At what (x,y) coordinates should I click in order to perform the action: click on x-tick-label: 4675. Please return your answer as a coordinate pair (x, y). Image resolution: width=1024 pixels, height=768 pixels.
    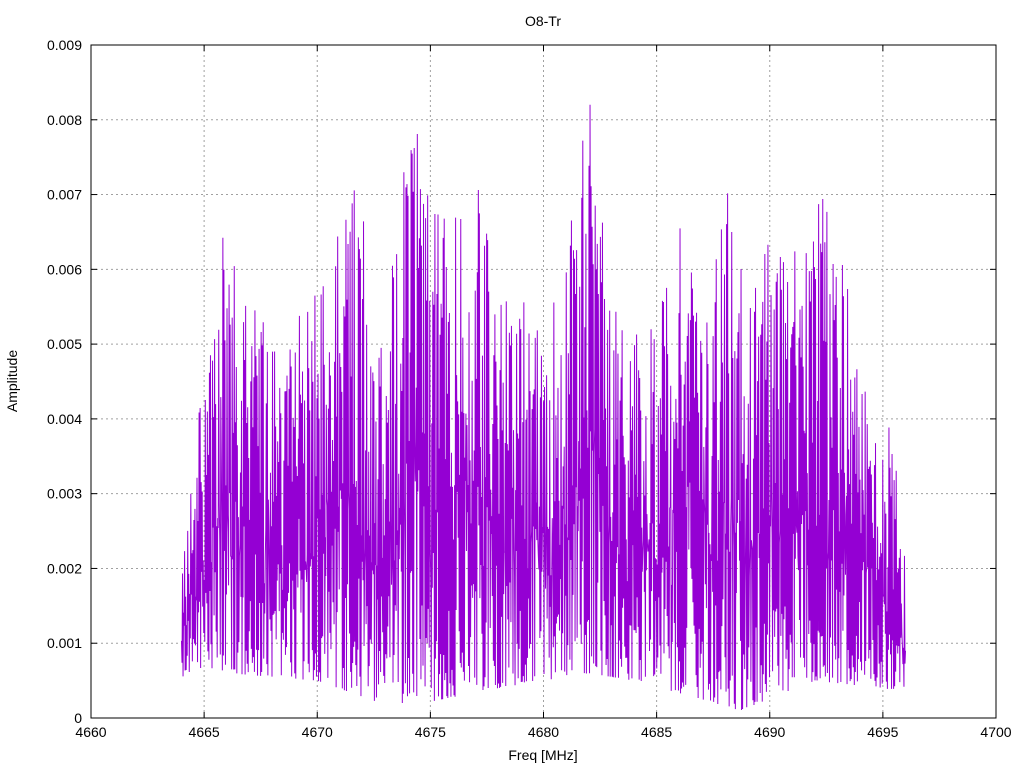
    Looking at the image, I should click on (430, 732).